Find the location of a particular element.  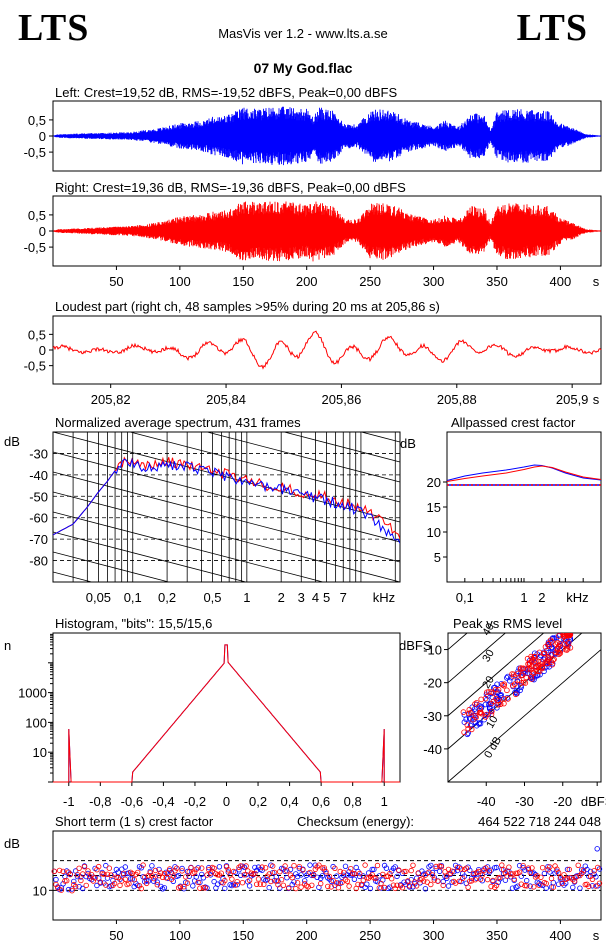

right-xtick-label: 150 is located at coordinates (243, 281).